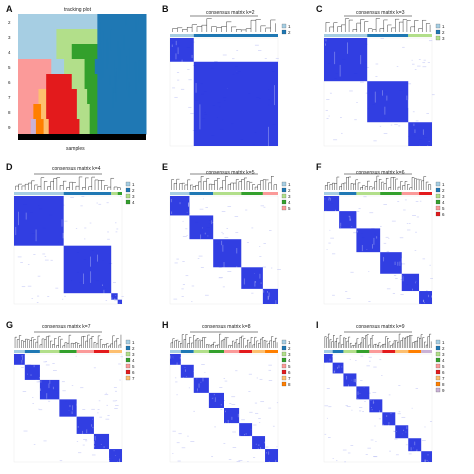 This screenshot has height=474, width=474. What do you see at coordinates (380, 13) in the screenshot?
I see `consensus-title-k3: consensus matrix k=3` at bounding box center [380, 13].